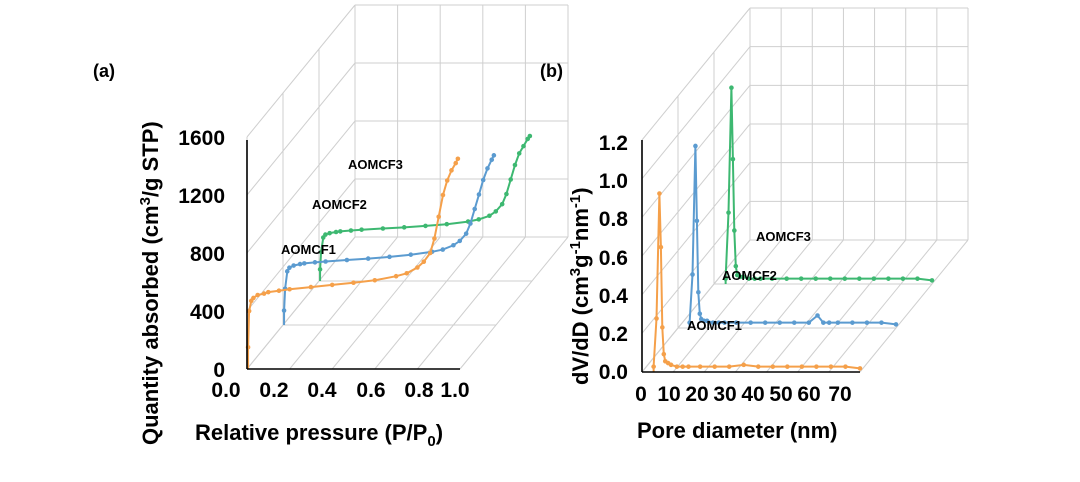  I want to click on b-xtick: 70, so click(839, 394).